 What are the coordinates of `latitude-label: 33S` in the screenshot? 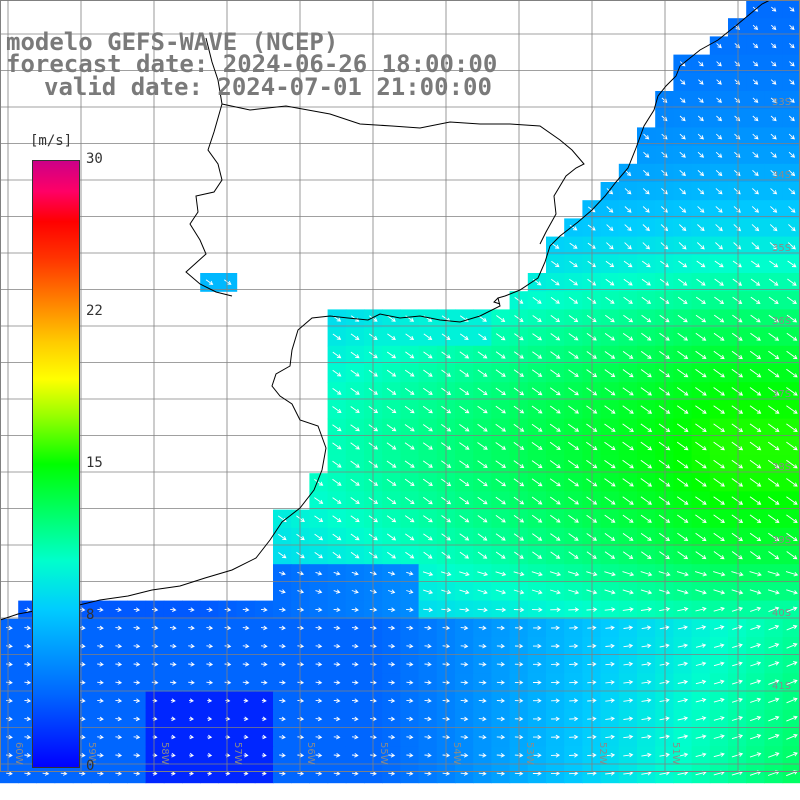 It's located at (781, 102).